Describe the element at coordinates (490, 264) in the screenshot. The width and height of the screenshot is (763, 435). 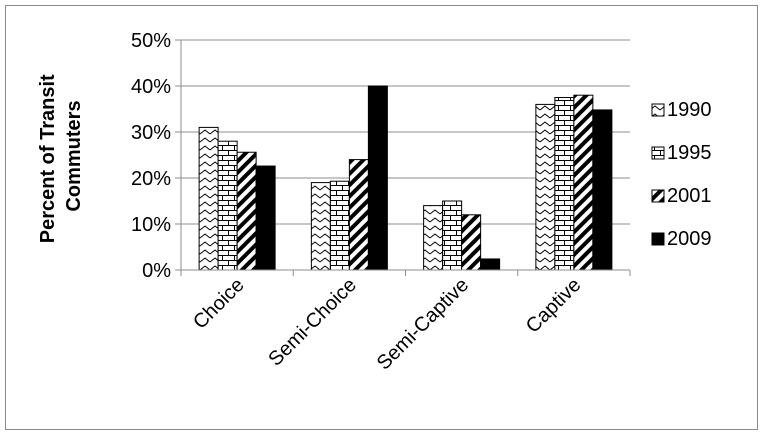
I see `bar-semi-captive-2009` at that location.